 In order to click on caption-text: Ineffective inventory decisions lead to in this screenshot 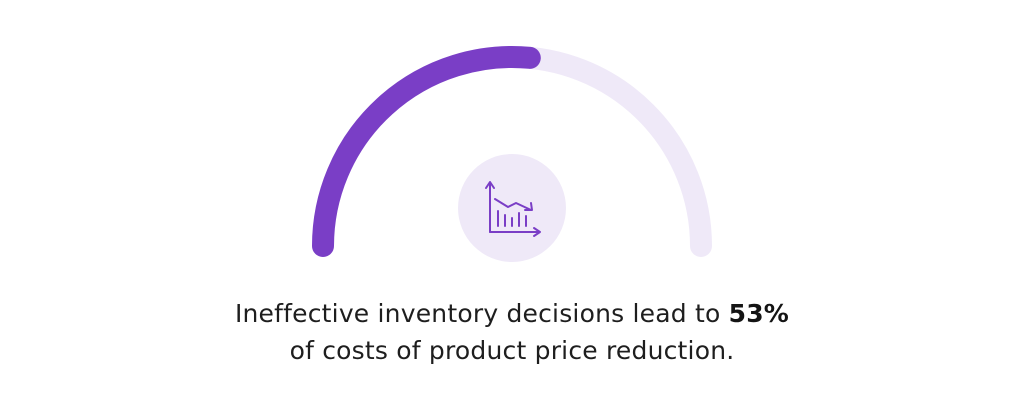, I will do `click(481, 313)`.